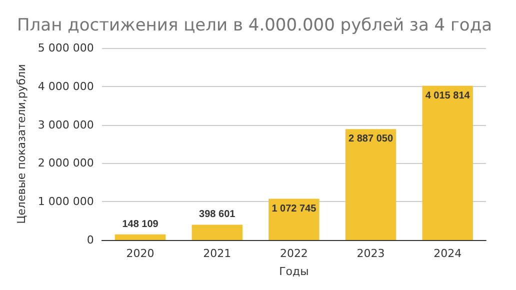 Image resolution: width=516 pixels, height=290 pixels. What do you see at coordinates (217, 214) in the screenshot?
I see `data-label: 398 601` at bounding box center [217, 214].